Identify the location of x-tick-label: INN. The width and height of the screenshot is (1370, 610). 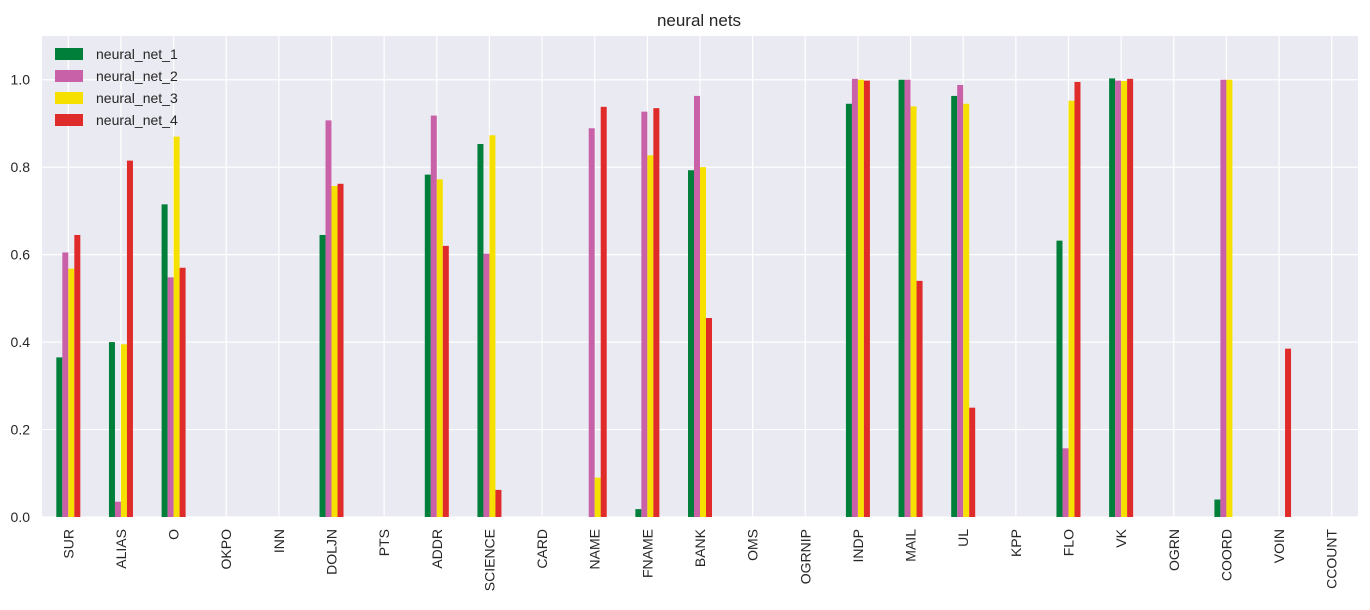
(279, 541).